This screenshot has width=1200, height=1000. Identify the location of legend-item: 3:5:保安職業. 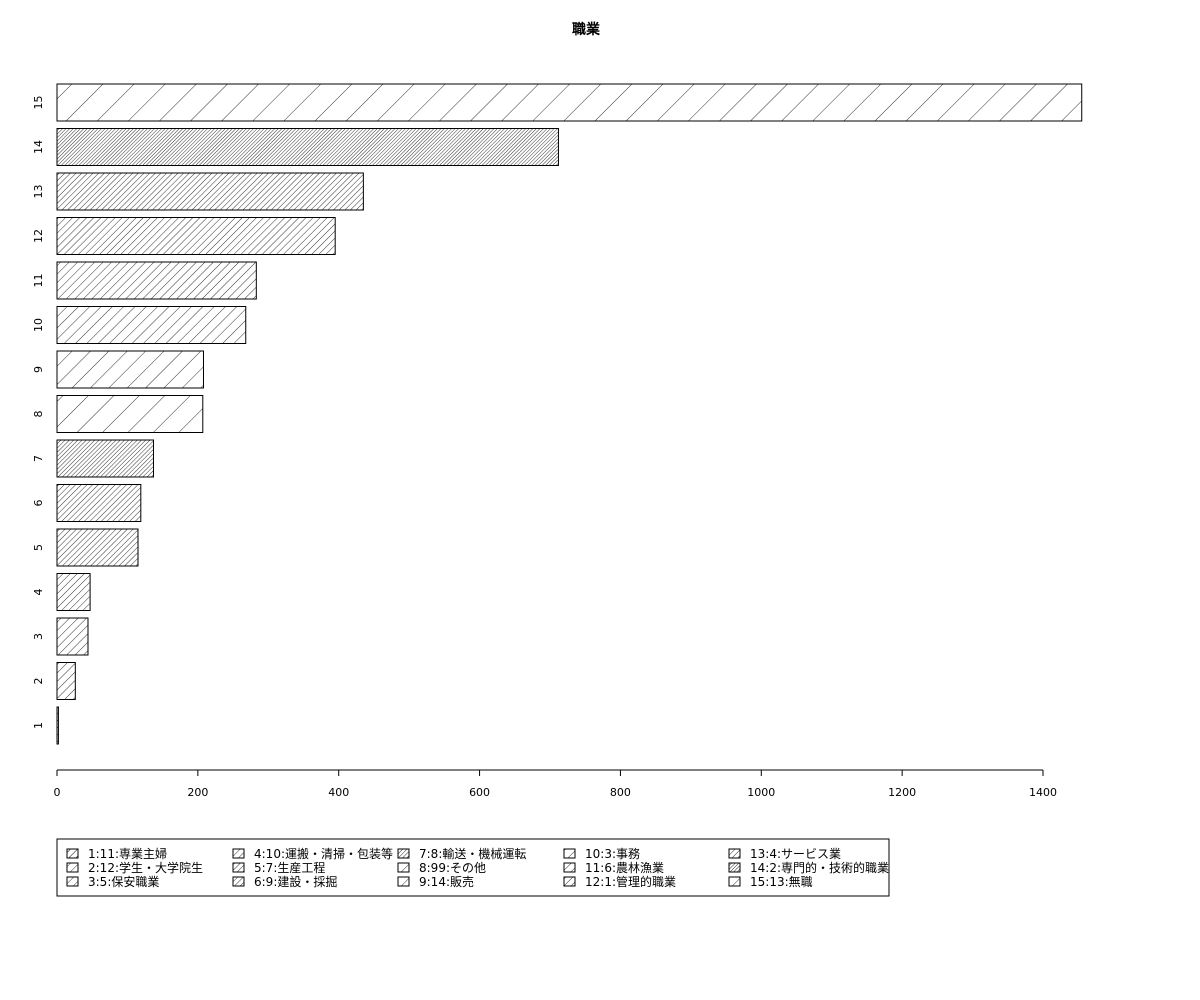
(112, 881).